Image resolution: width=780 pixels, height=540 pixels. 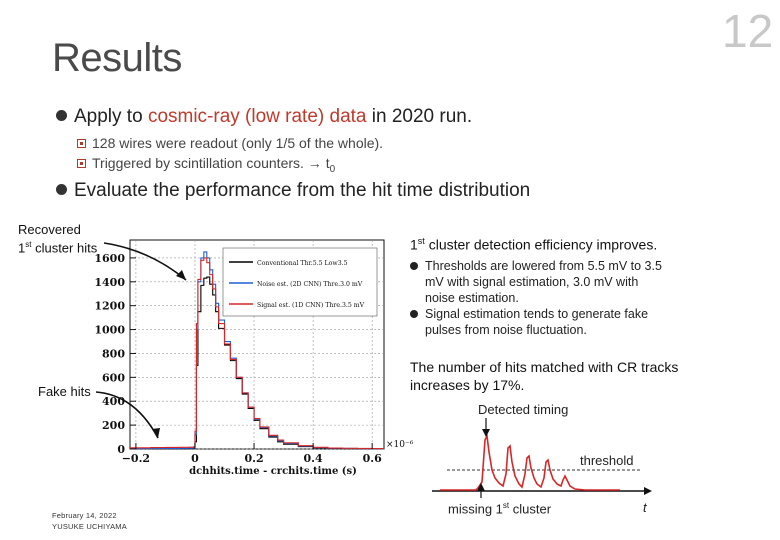 What do you see at coordinates (109, 306) in the screenshot?
I see `y-tick-label: 1200` at bounding box center [109, 306].